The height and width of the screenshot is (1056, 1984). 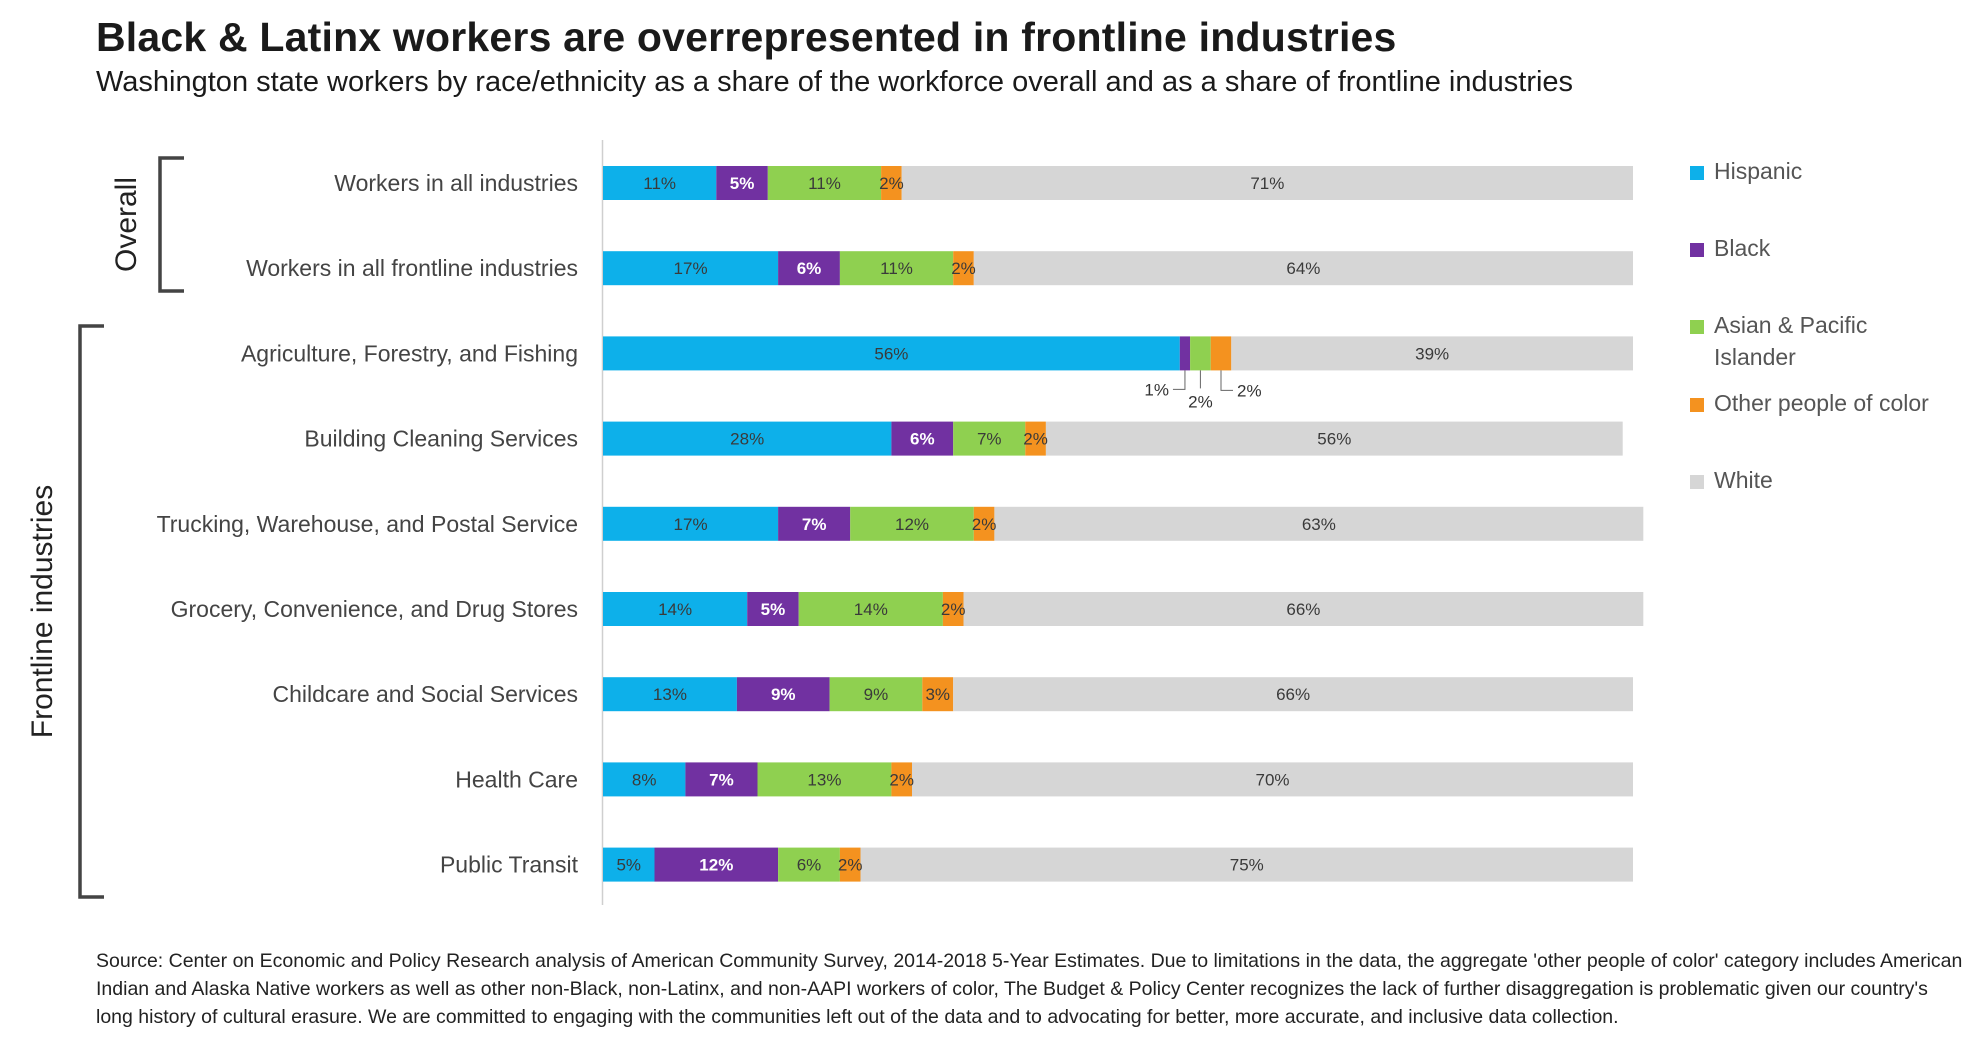 I want to click on data-label: 39%, so click(x=1432, y=353).